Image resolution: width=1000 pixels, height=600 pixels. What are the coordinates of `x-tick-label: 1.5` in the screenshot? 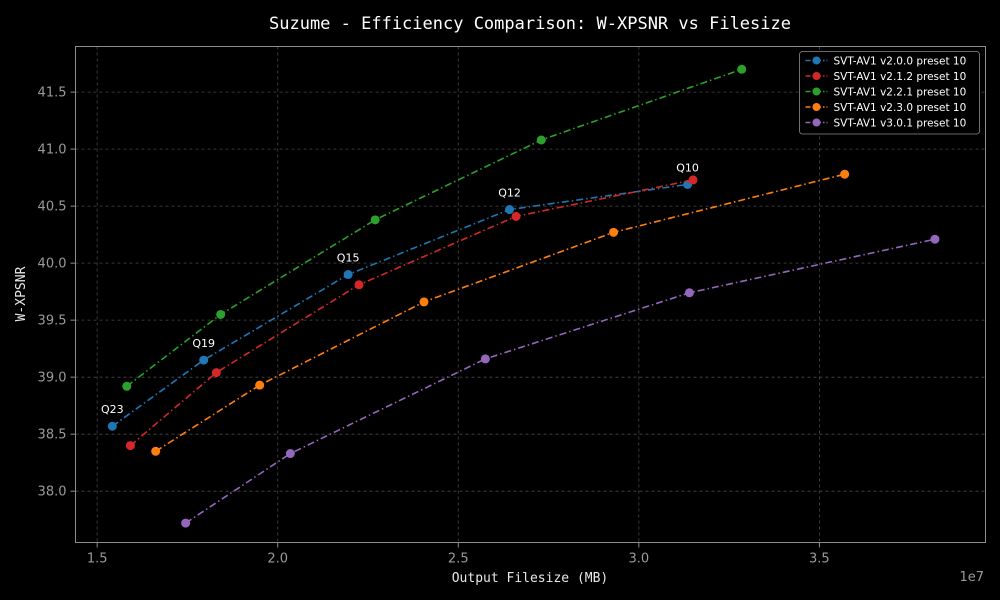 It's located at (97, 559).